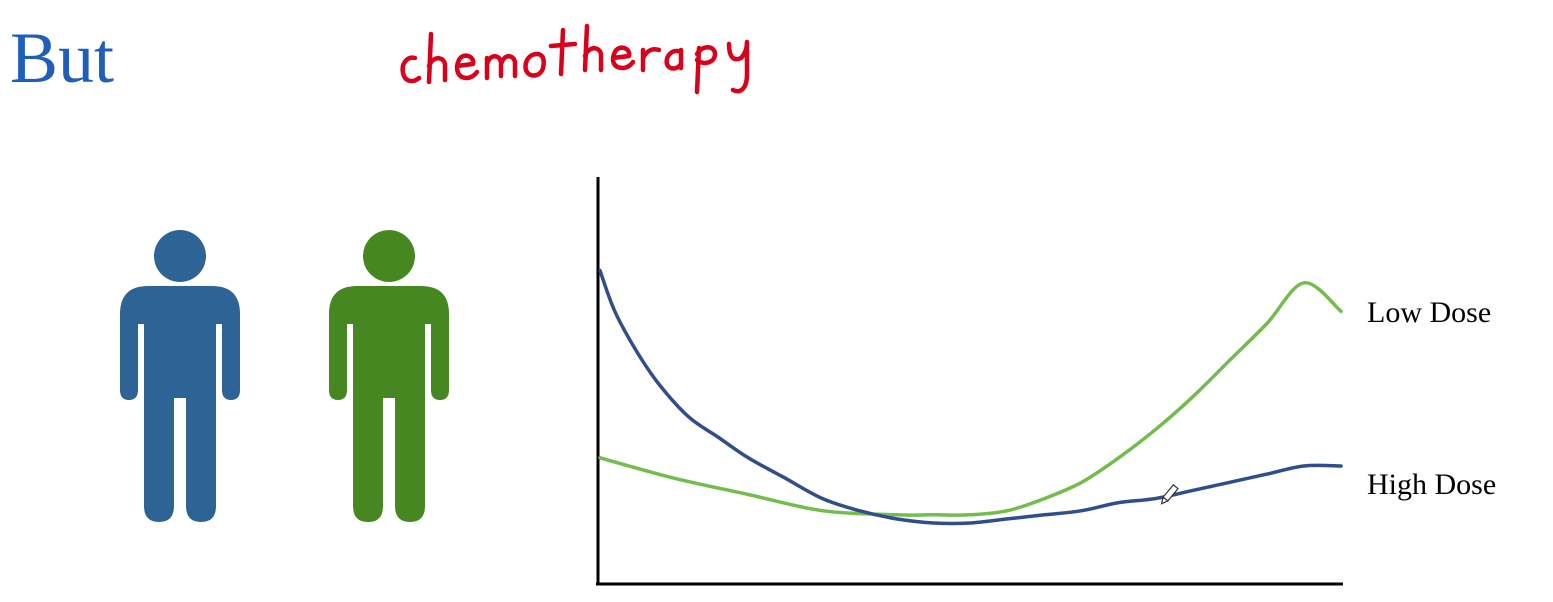 This screenshot has width=1553, height=602. I want to click on handwritten-annotation, so click(575, 59).